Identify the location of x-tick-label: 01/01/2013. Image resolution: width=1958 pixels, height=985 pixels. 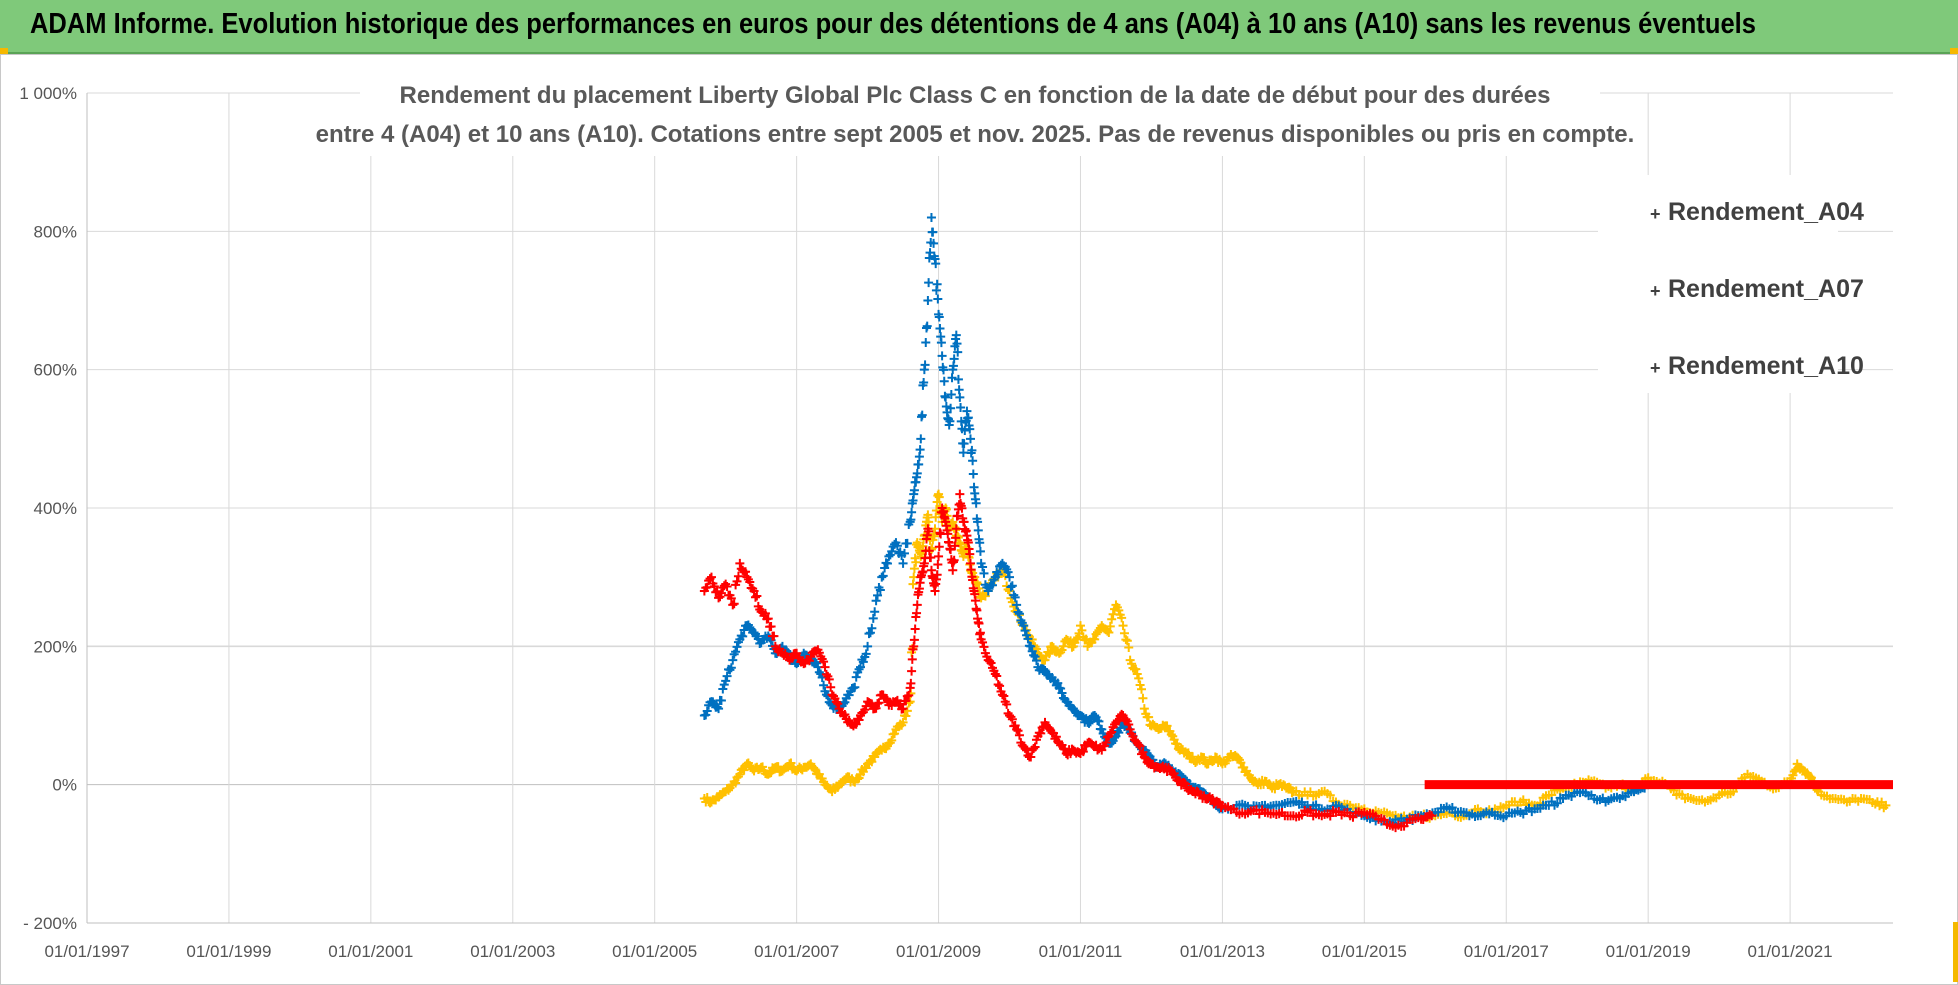
(1222, 951).